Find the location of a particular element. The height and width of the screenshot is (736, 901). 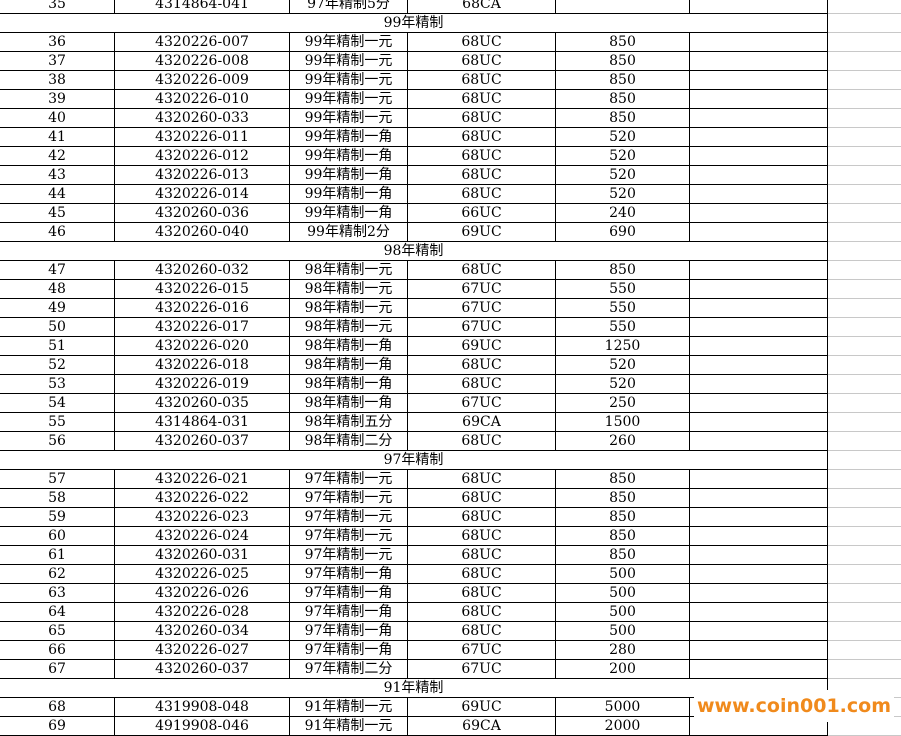

coin-name: 98年精制二分 is located at coordinates (349, 441).